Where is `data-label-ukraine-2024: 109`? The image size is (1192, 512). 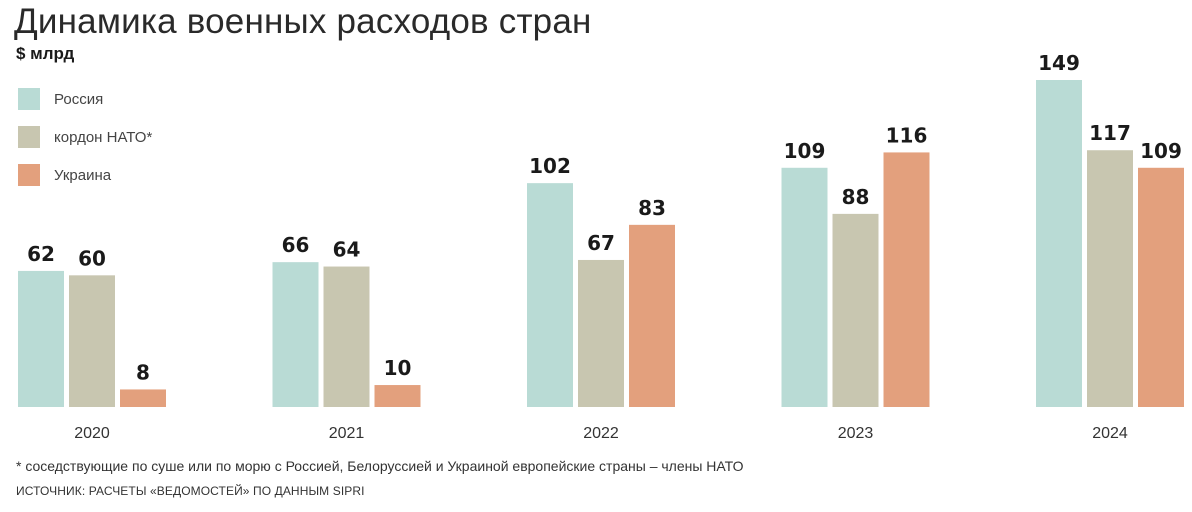
data-label-ukraine-2024: 109 is located at coordinates (1161, 151).